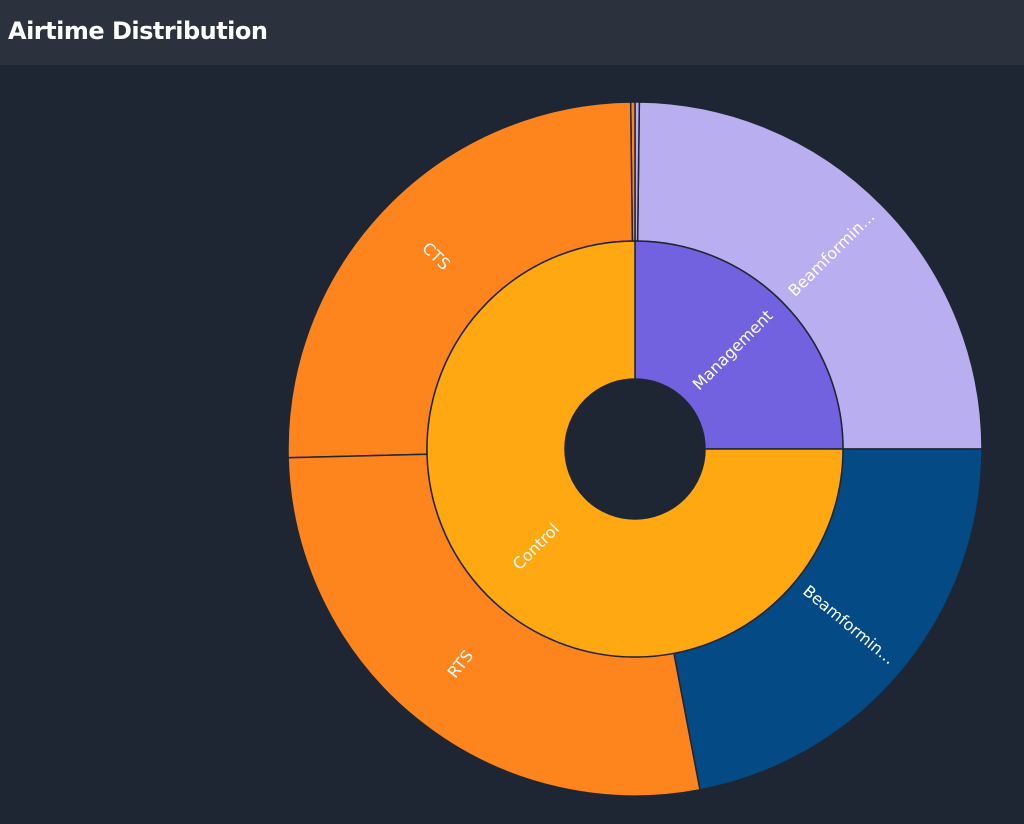 This screenshot has height=824, width=1024. I want to click on inner-segment-management, so click(739, 345).